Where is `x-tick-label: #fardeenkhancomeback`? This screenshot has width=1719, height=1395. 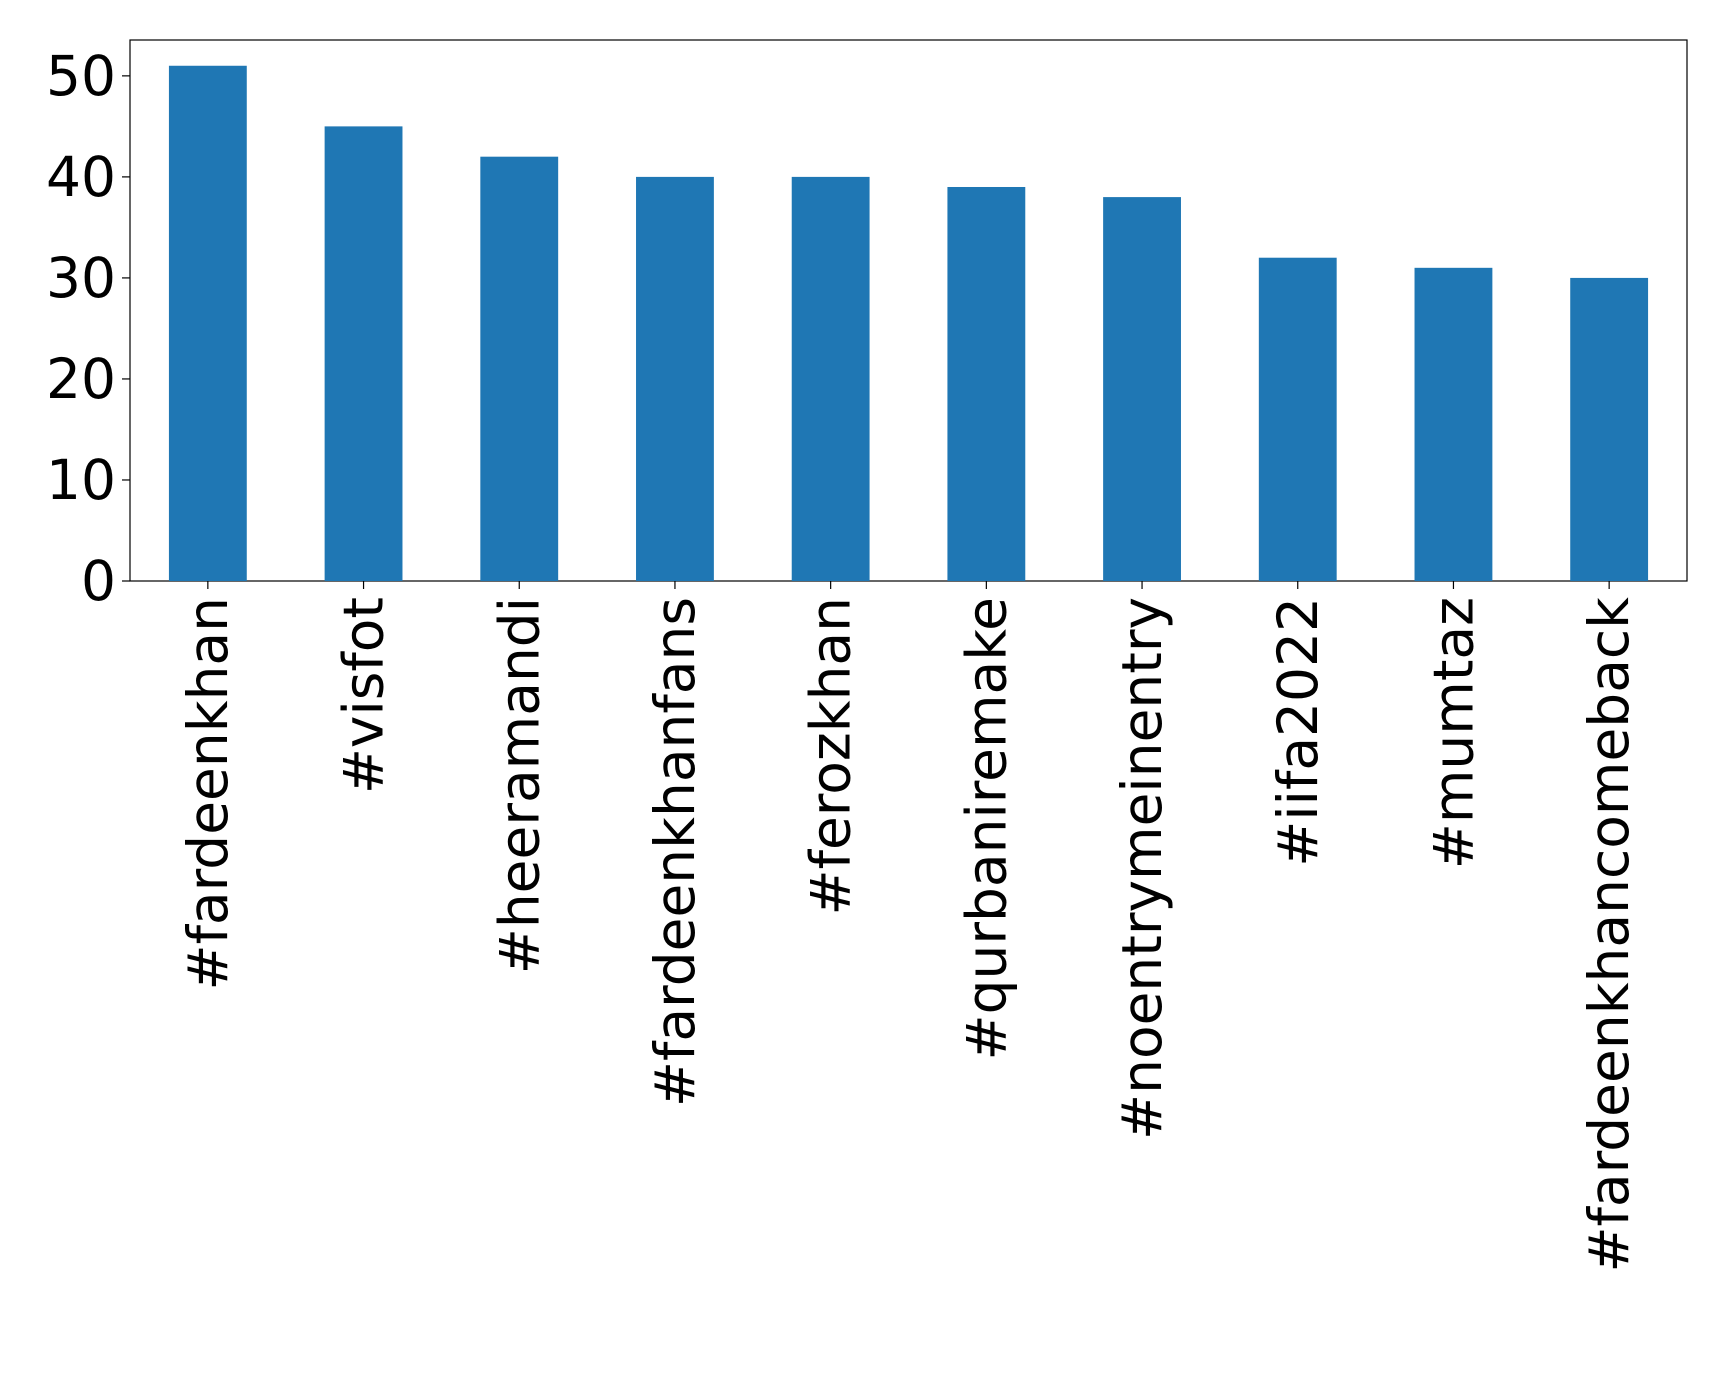 x-tick-label: #fardeenkhancomeback is located at coordinates (1609, 935).